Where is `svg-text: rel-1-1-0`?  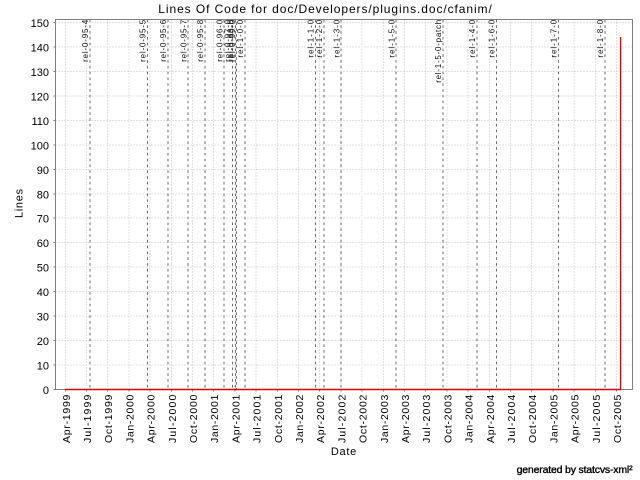 svg-text: rel-1-1-0 is located at coordinates (311, 38).